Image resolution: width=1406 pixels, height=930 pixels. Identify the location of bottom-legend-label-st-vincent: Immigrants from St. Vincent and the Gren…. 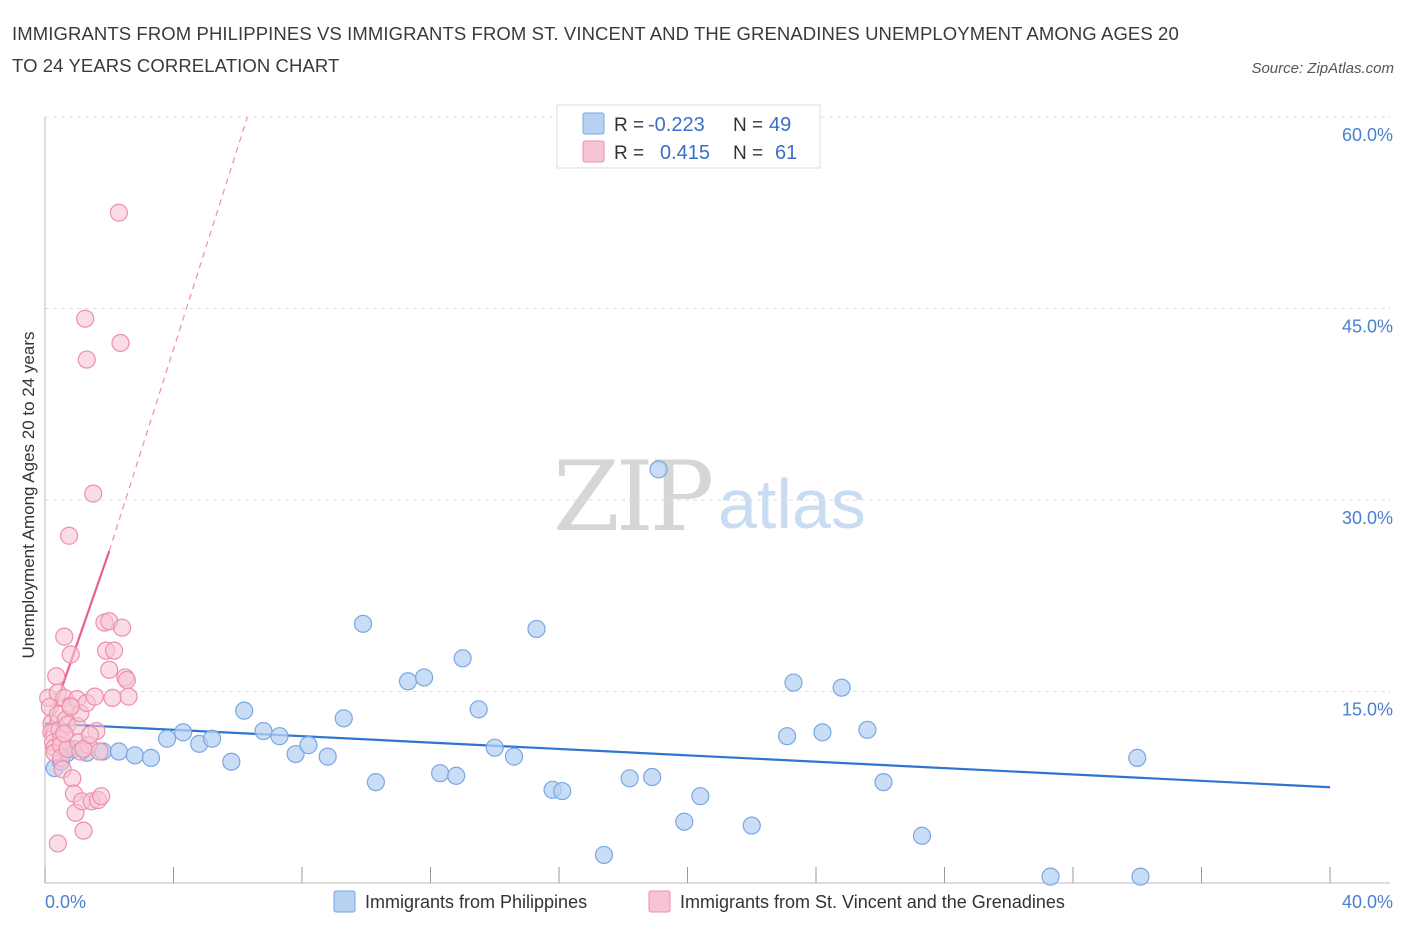
(872, 902).